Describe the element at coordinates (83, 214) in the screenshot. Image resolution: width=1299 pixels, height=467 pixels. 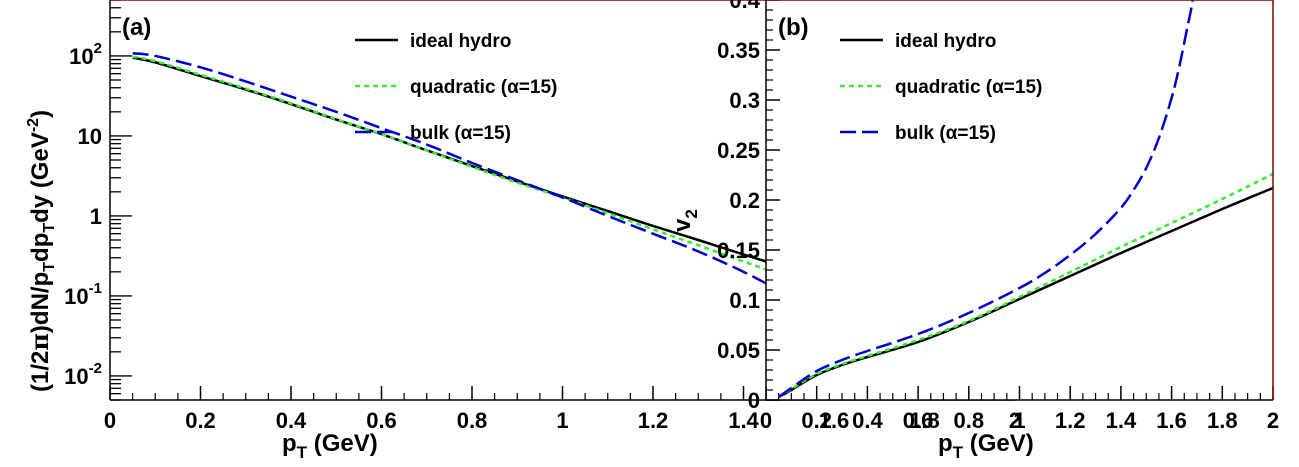
I see `panel-a-y-tick-labels: 10² 10 1 10⁻¹ 10⁻²` at that location.